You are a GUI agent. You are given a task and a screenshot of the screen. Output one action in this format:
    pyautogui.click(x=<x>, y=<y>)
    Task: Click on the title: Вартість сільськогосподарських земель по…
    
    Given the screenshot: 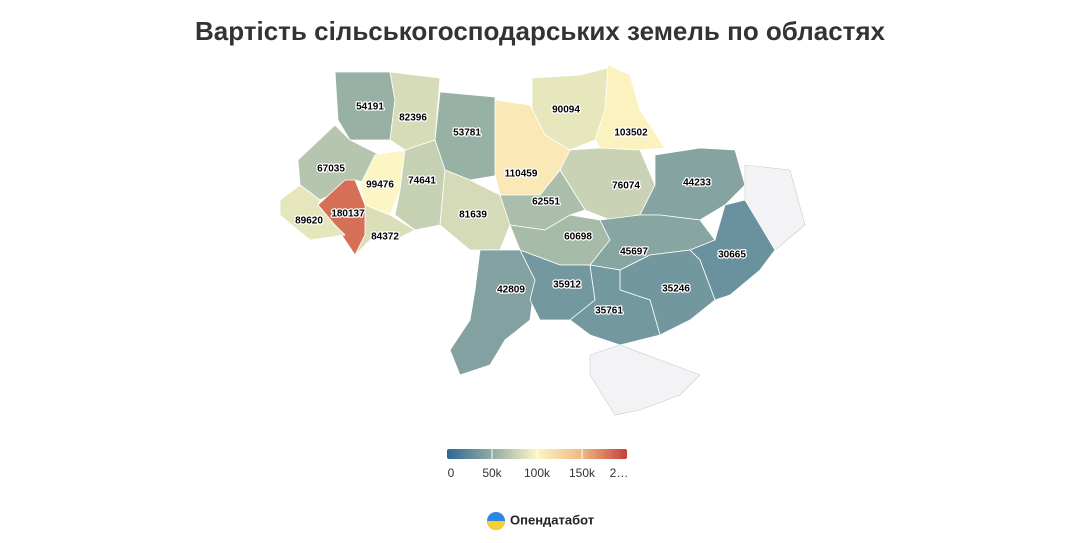 What is the action you would take?
    pyautogui.click(x=540, y=31)
    